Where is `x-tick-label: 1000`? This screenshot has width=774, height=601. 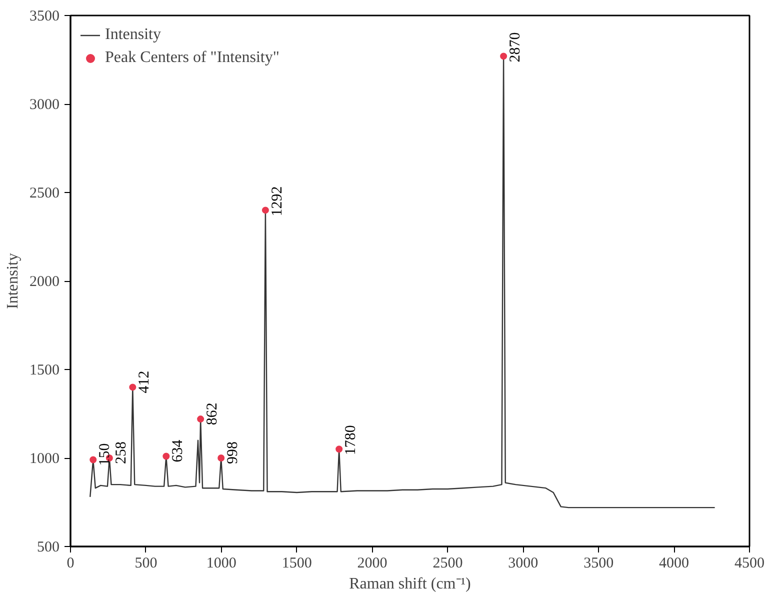
x-tick-label: 1000 is located at coordinates (221, 564).